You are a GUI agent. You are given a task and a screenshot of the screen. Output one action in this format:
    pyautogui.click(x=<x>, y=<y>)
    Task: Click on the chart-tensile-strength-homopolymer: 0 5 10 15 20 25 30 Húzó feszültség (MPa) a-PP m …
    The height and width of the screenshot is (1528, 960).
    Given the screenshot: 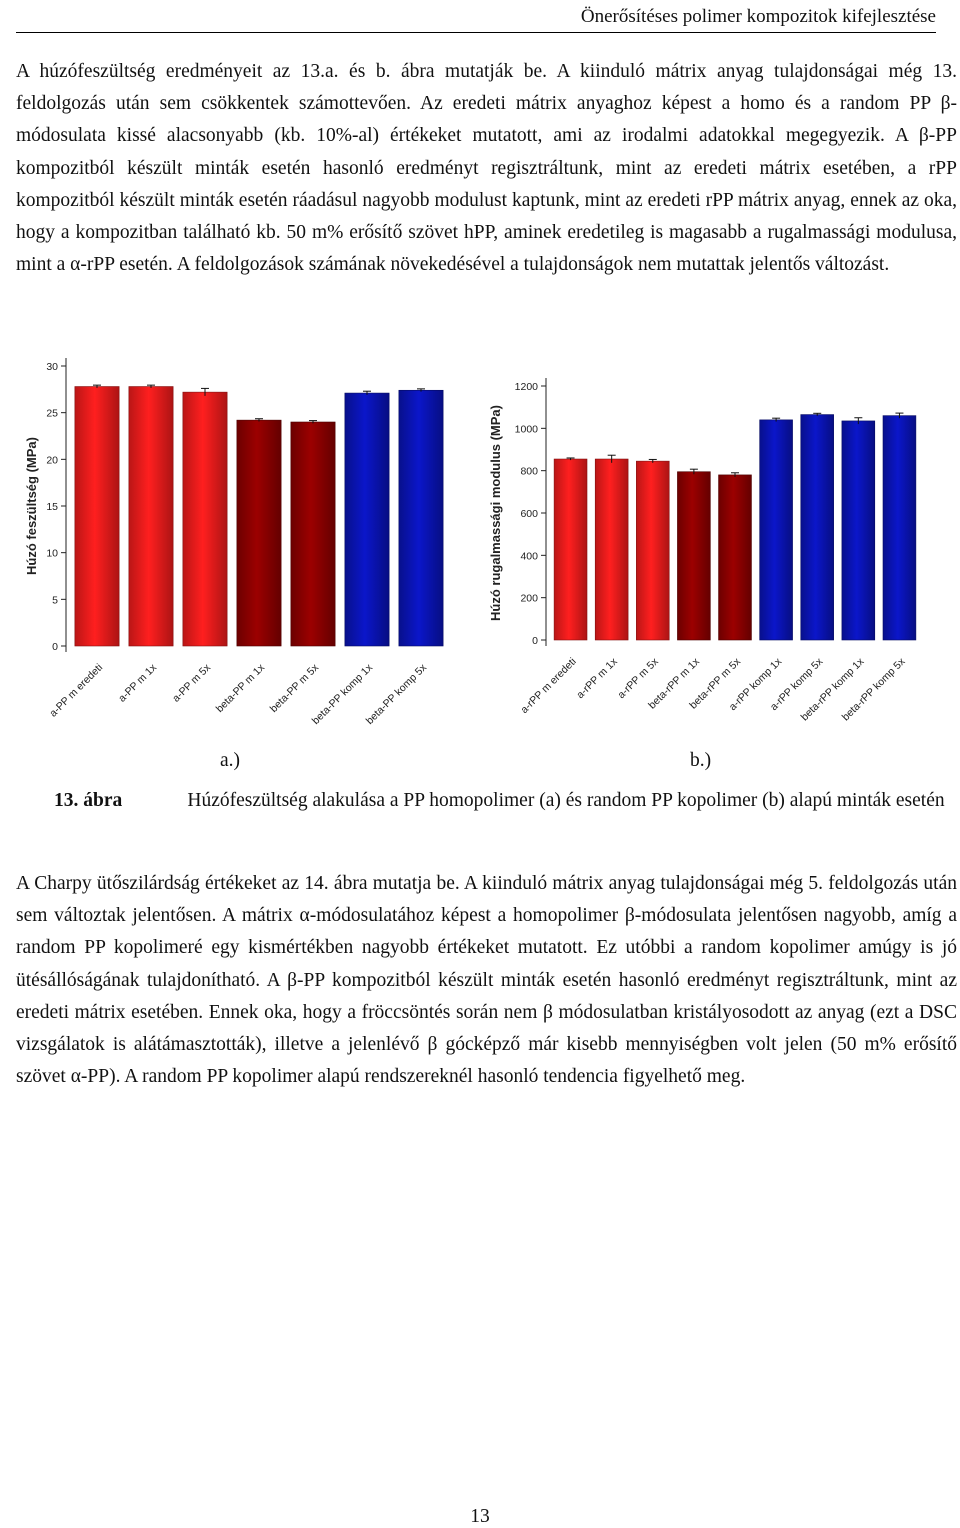 What is the action you would take?
    pyautogui.click(x=234, y=555)
    